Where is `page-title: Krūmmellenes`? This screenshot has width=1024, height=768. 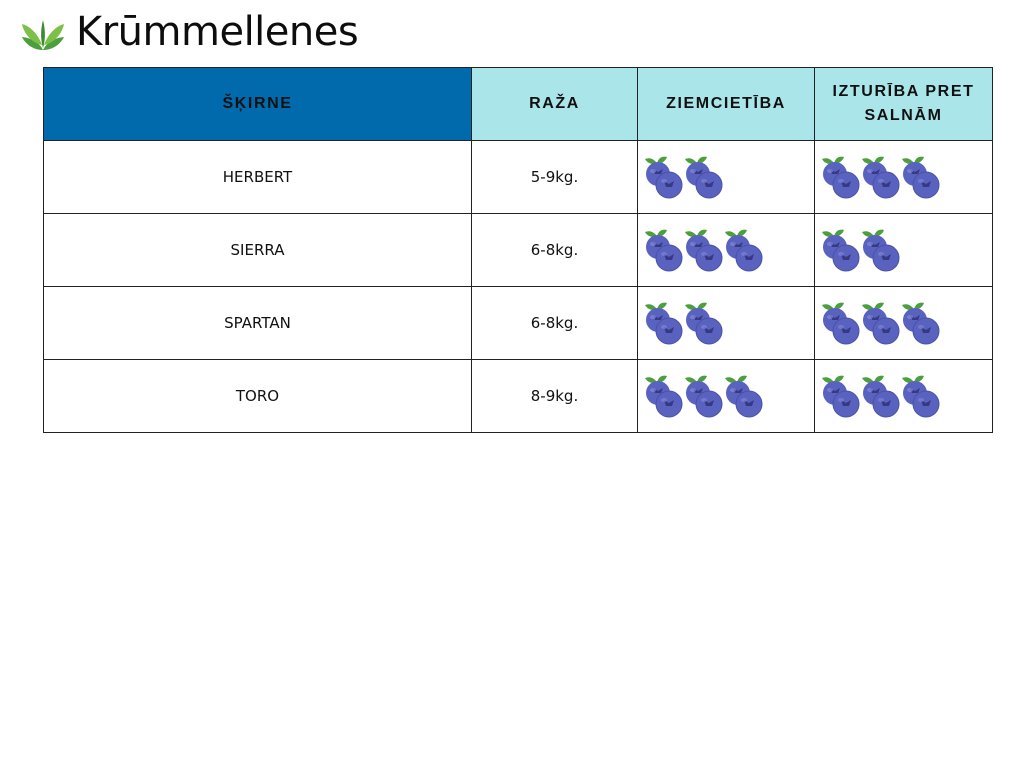 page-title: Krūmmellenes is located at coordinates (217, 32).